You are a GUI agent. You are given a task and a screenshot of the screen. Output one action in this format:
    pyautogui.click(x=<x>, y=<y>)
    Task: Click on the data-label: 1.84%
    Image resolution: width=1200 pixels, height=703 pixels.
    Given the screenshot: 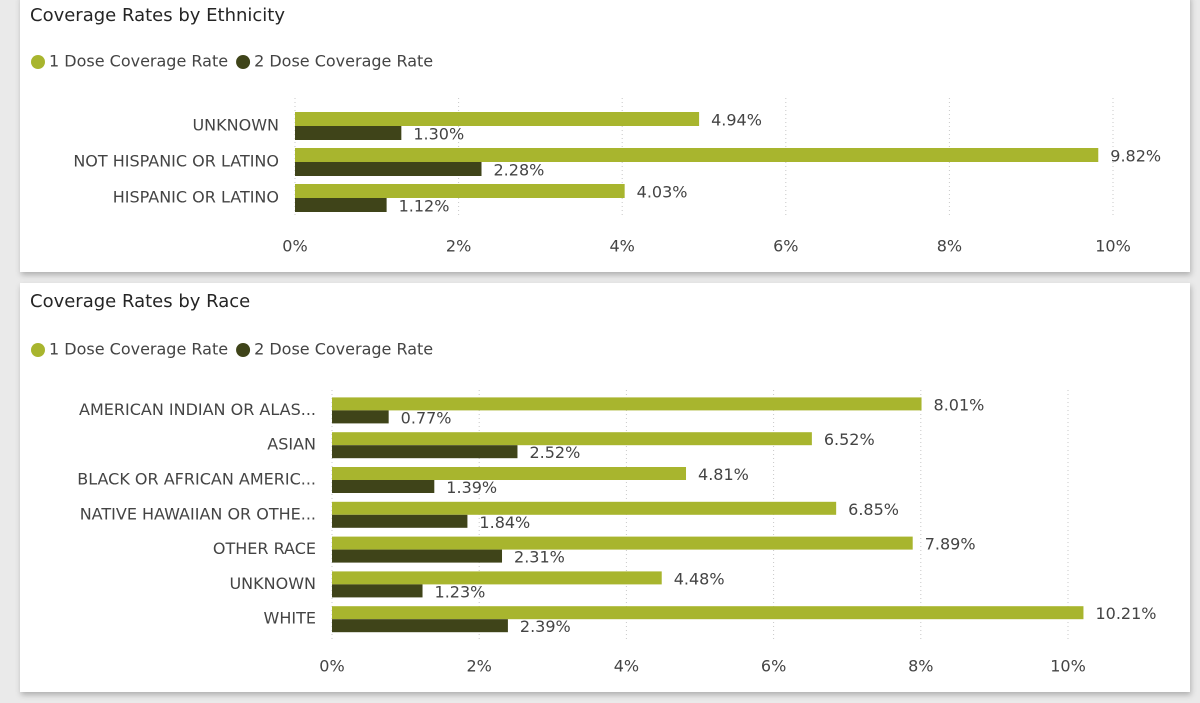 What is the action you would take?
    pyautogui.click(x=504, y=522)
    